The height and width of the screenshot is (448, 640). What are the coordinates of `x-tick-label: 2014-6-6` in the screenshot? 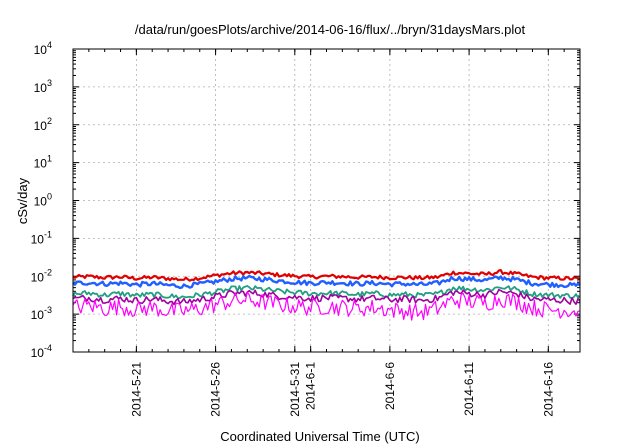 It's located at (390, 386).